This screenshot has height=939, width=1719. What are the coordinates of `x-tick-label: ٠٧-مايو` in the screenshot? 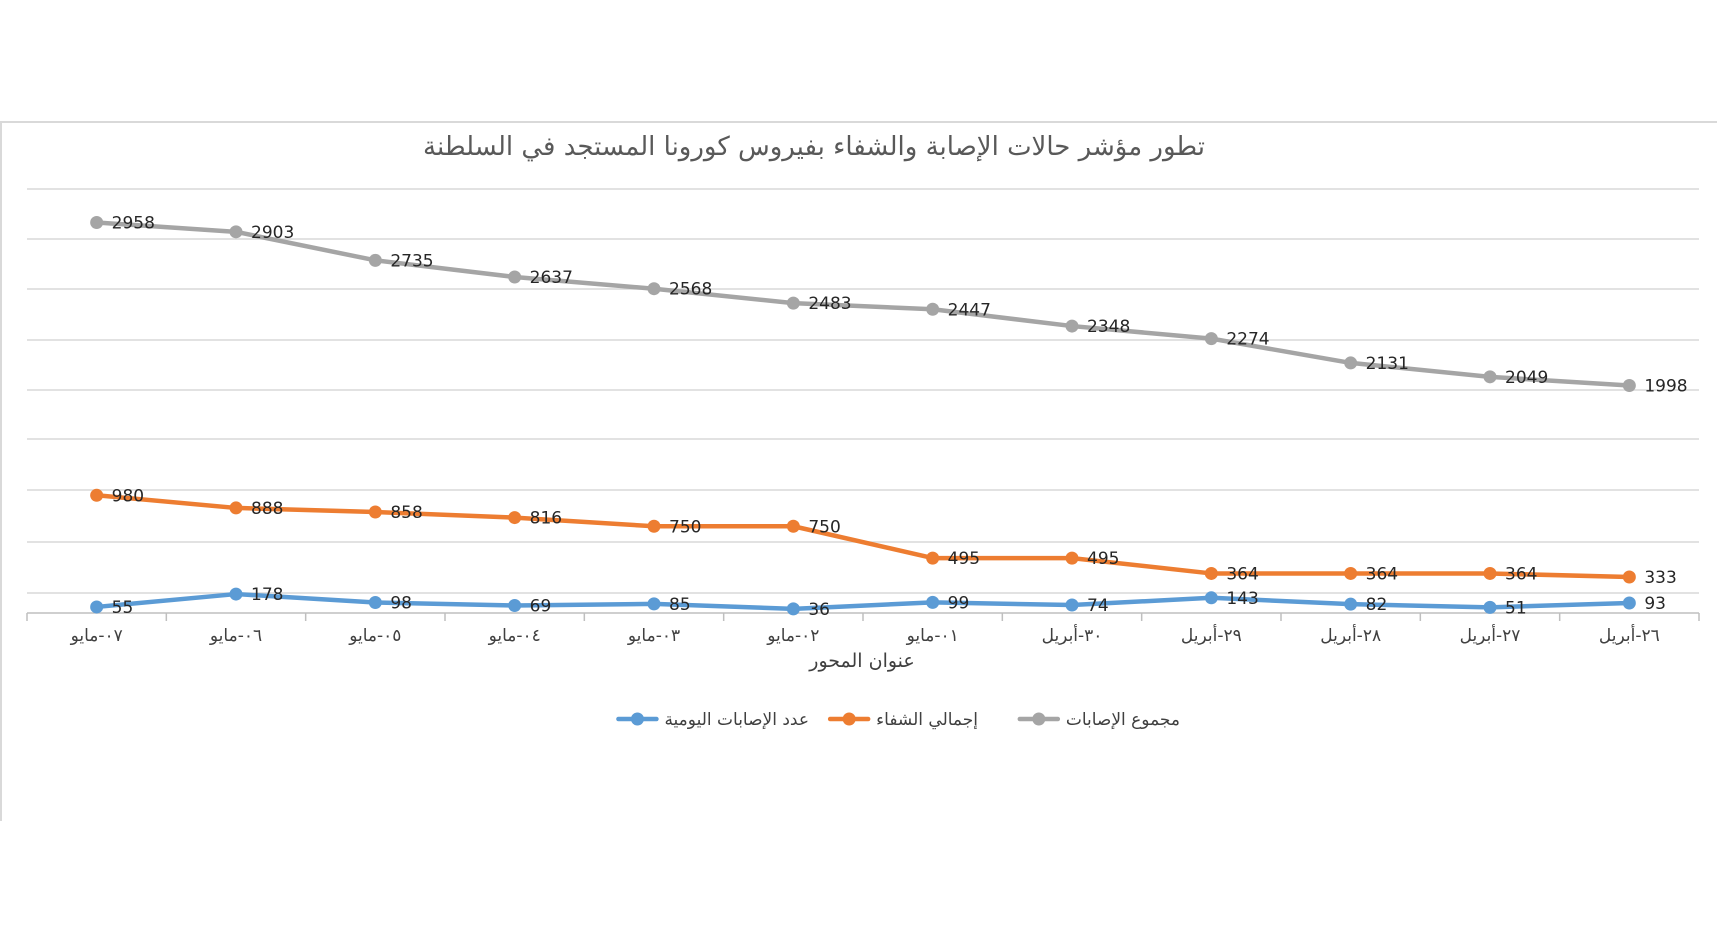 It's located at (96, 636).